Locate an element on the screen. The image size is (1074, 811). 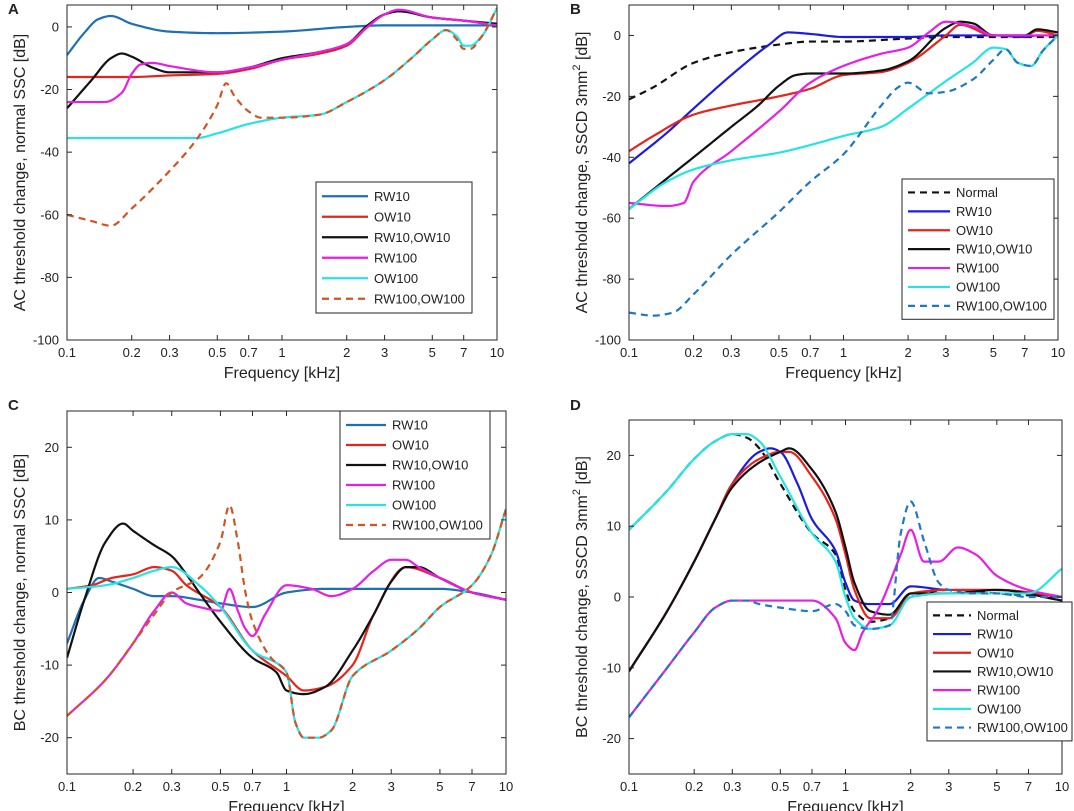
y-tick-label: -40 is located at coordinates (611, 157).